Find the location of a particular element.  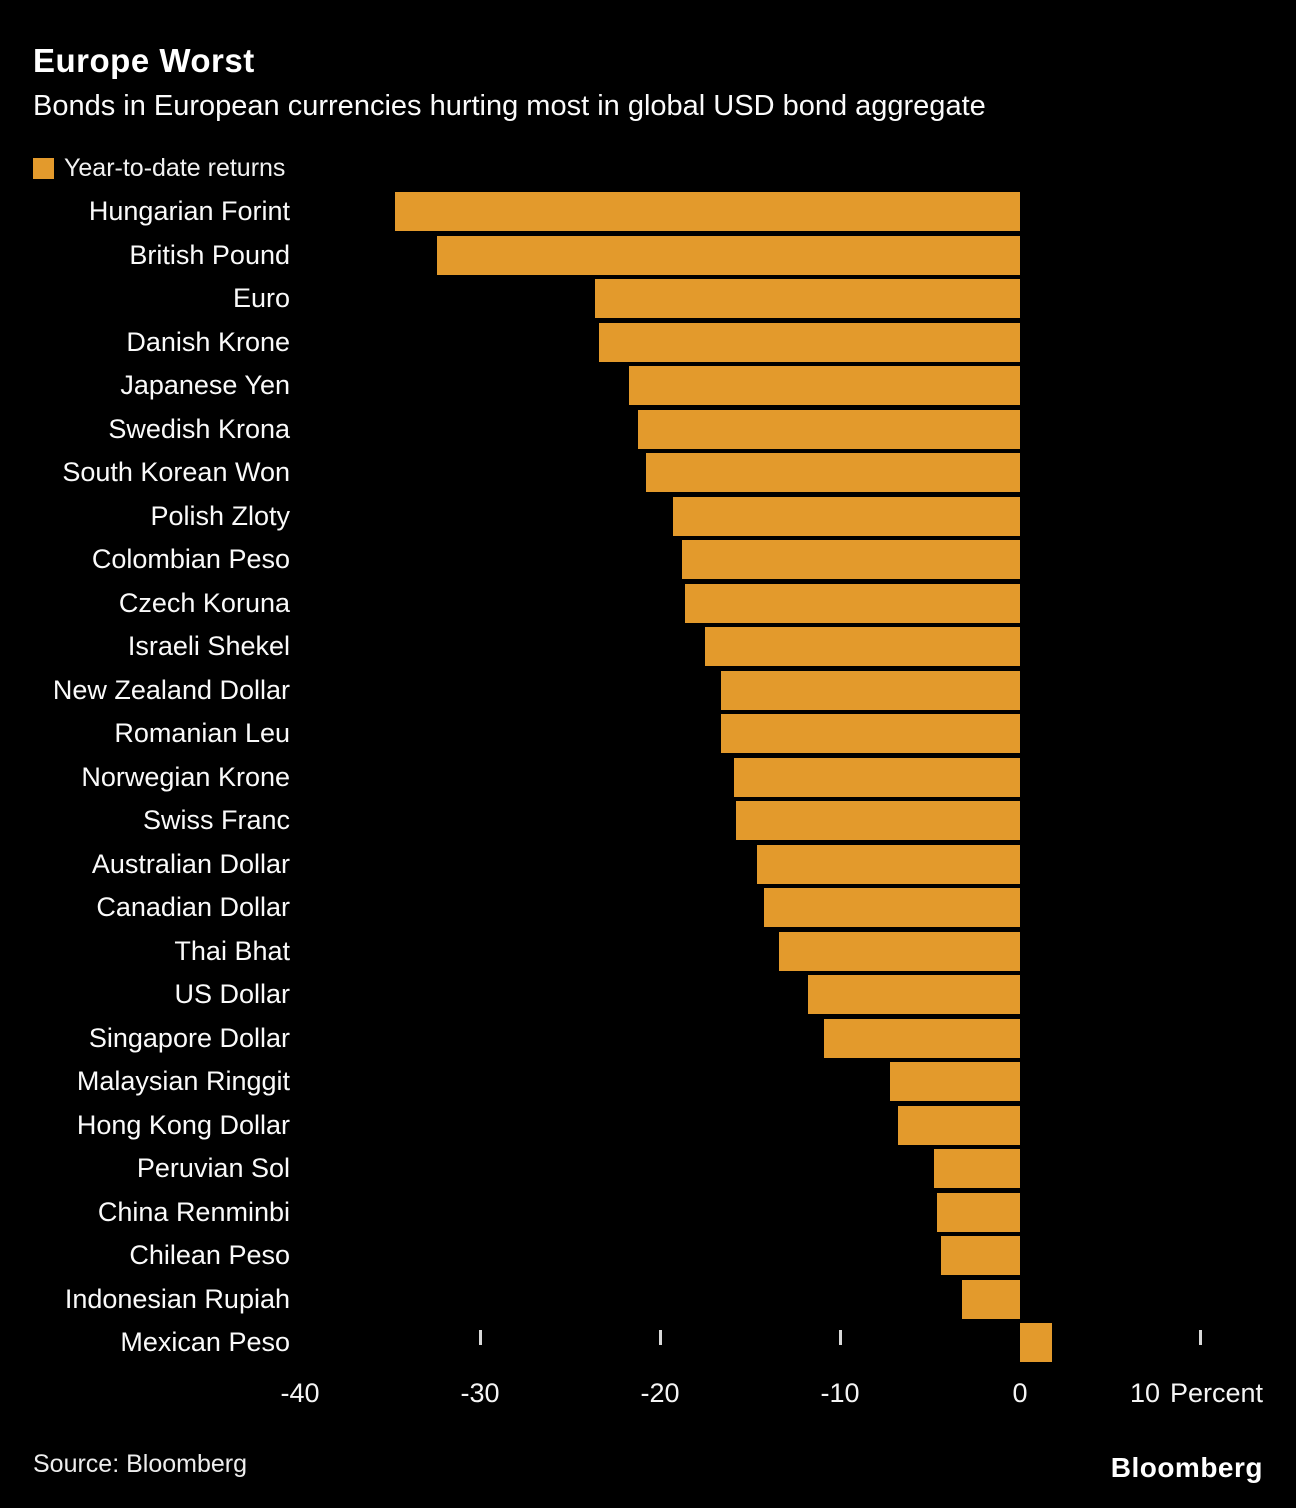

category-label: Mexican Peso is located at coordinates (205, 1342).